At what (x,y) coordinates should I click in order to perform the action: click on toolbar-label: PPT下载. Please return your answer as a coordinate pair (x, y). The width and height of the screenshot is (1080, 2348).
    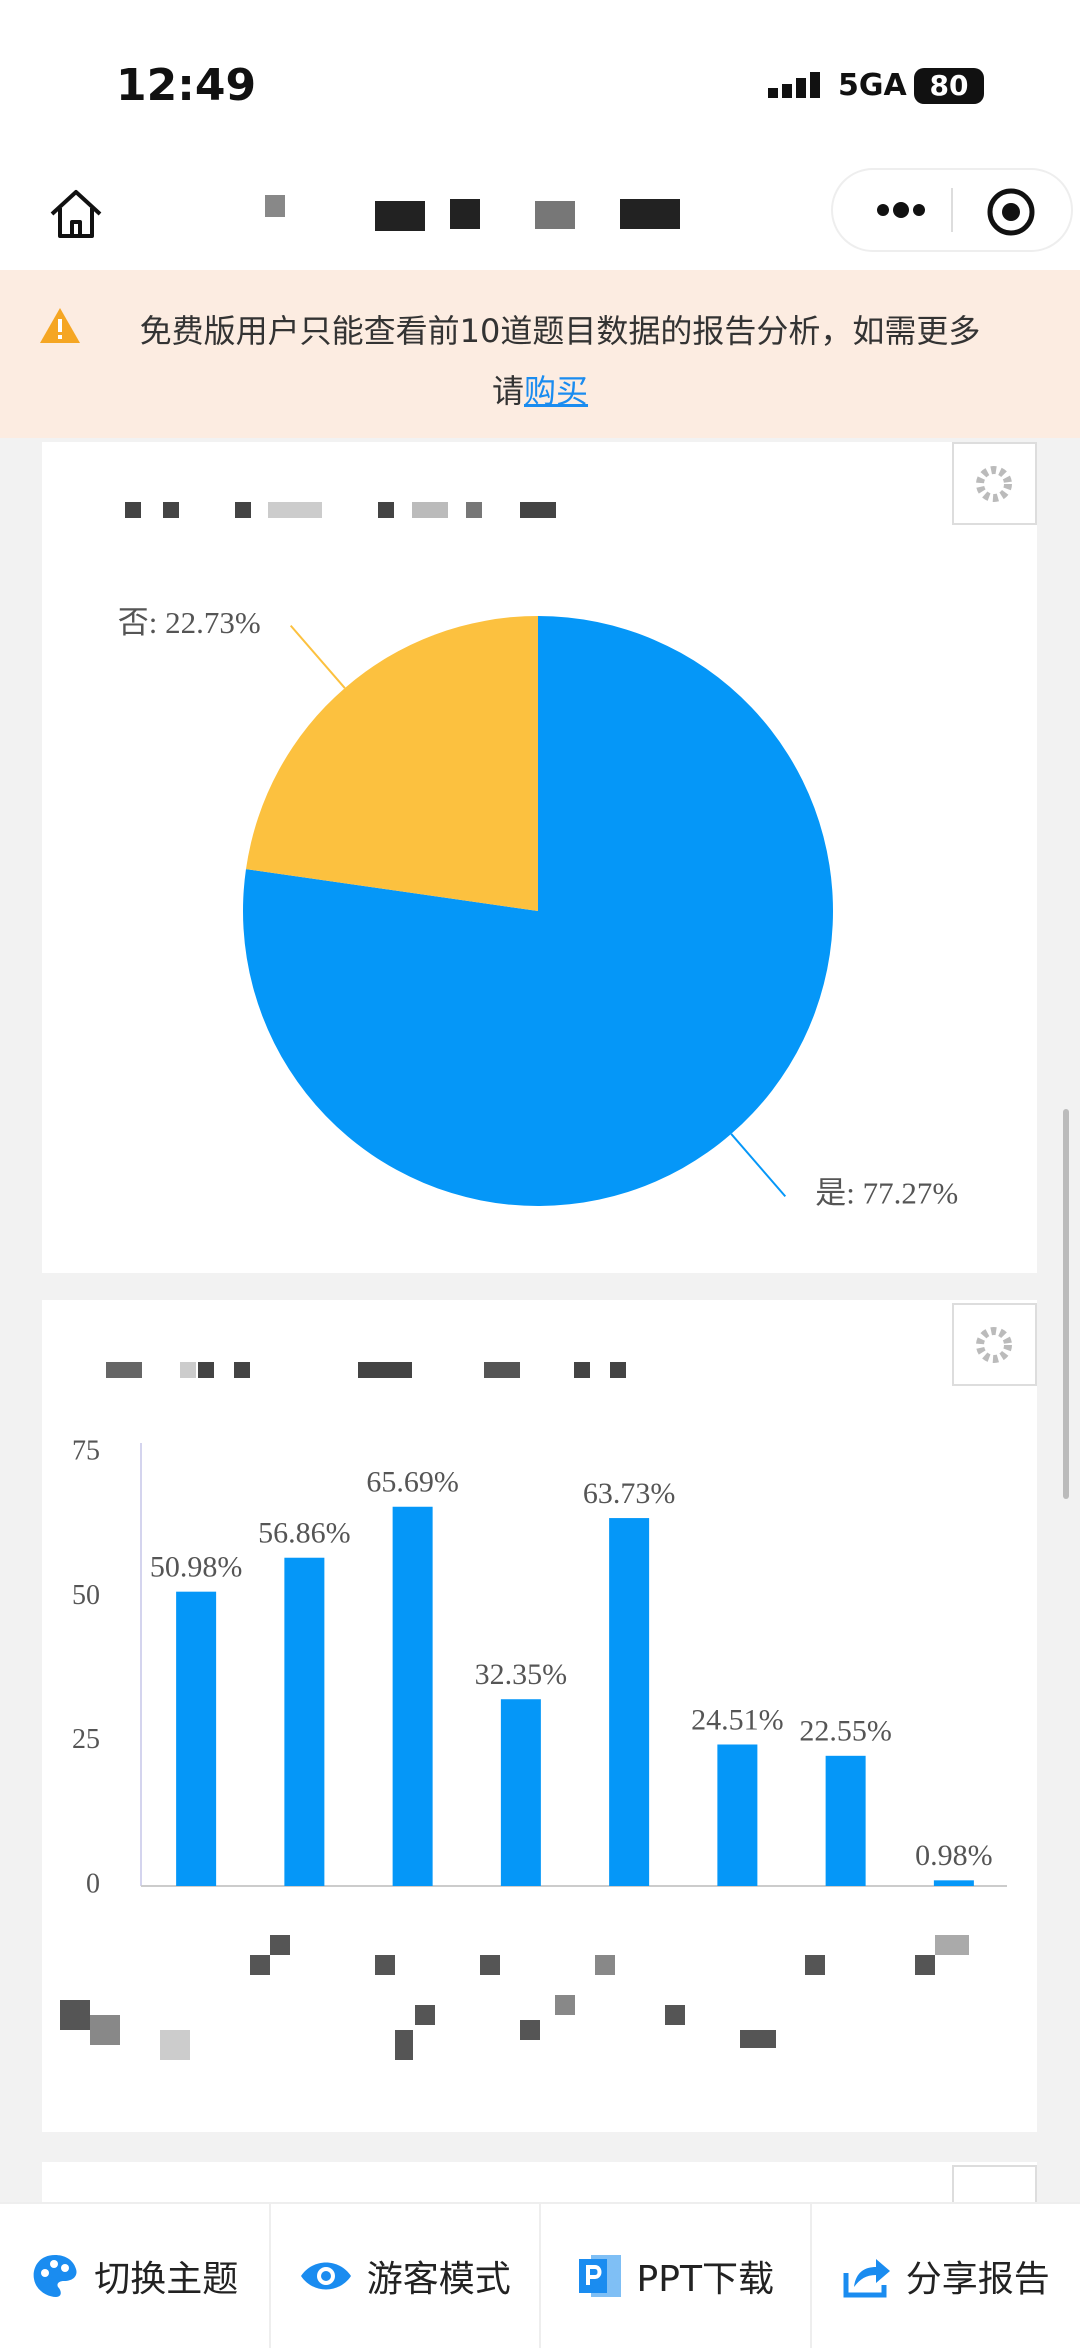
    Looking at the image, I should click on (705, 2279).